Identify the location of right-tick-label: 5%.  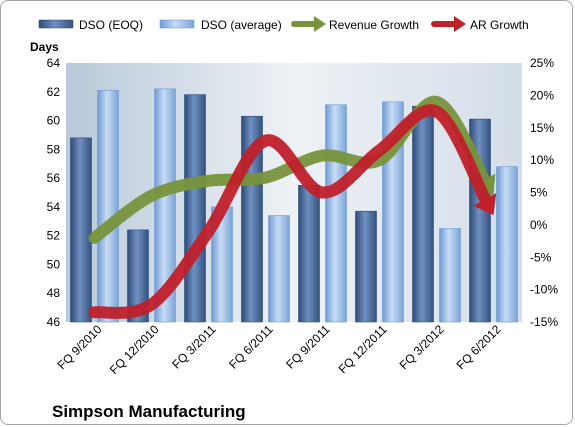
(539, 193).